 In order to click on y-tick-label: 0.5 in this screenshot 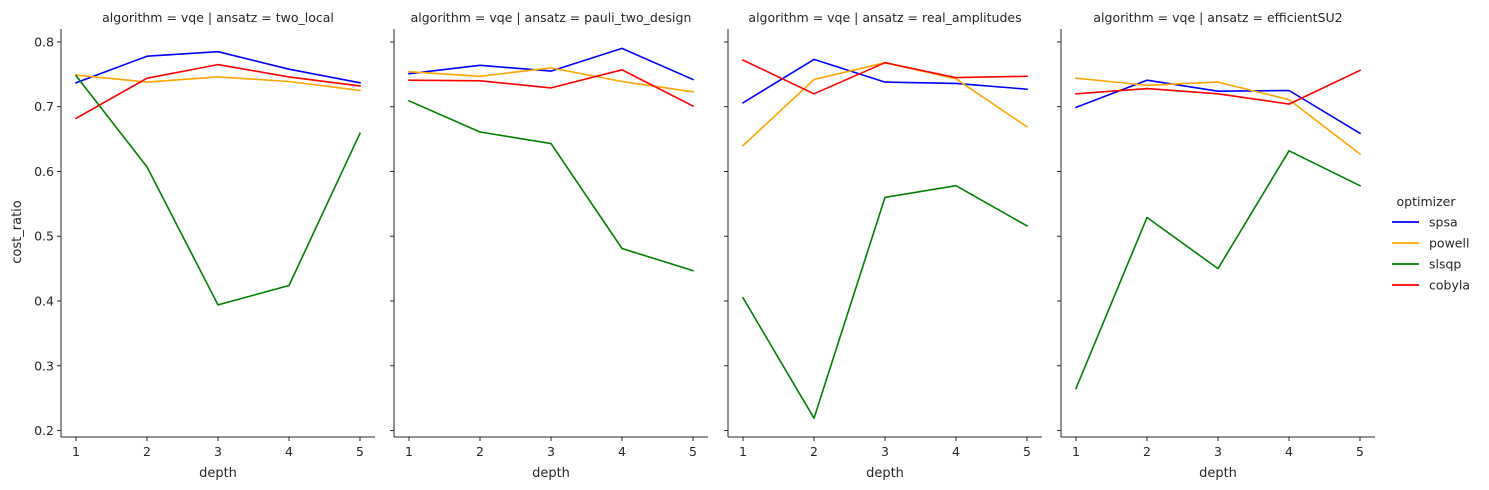, I will do `click(44, 236)`.